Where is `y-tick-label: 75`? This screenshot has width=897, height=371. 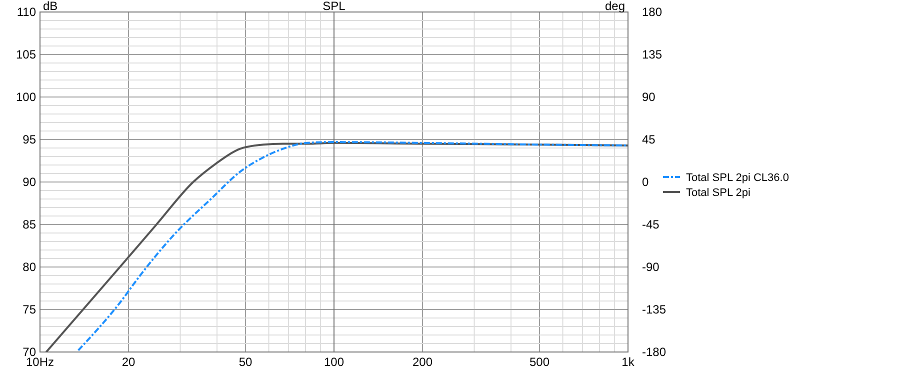
y-tick-label: 75 is located at coordinates (29, 309).